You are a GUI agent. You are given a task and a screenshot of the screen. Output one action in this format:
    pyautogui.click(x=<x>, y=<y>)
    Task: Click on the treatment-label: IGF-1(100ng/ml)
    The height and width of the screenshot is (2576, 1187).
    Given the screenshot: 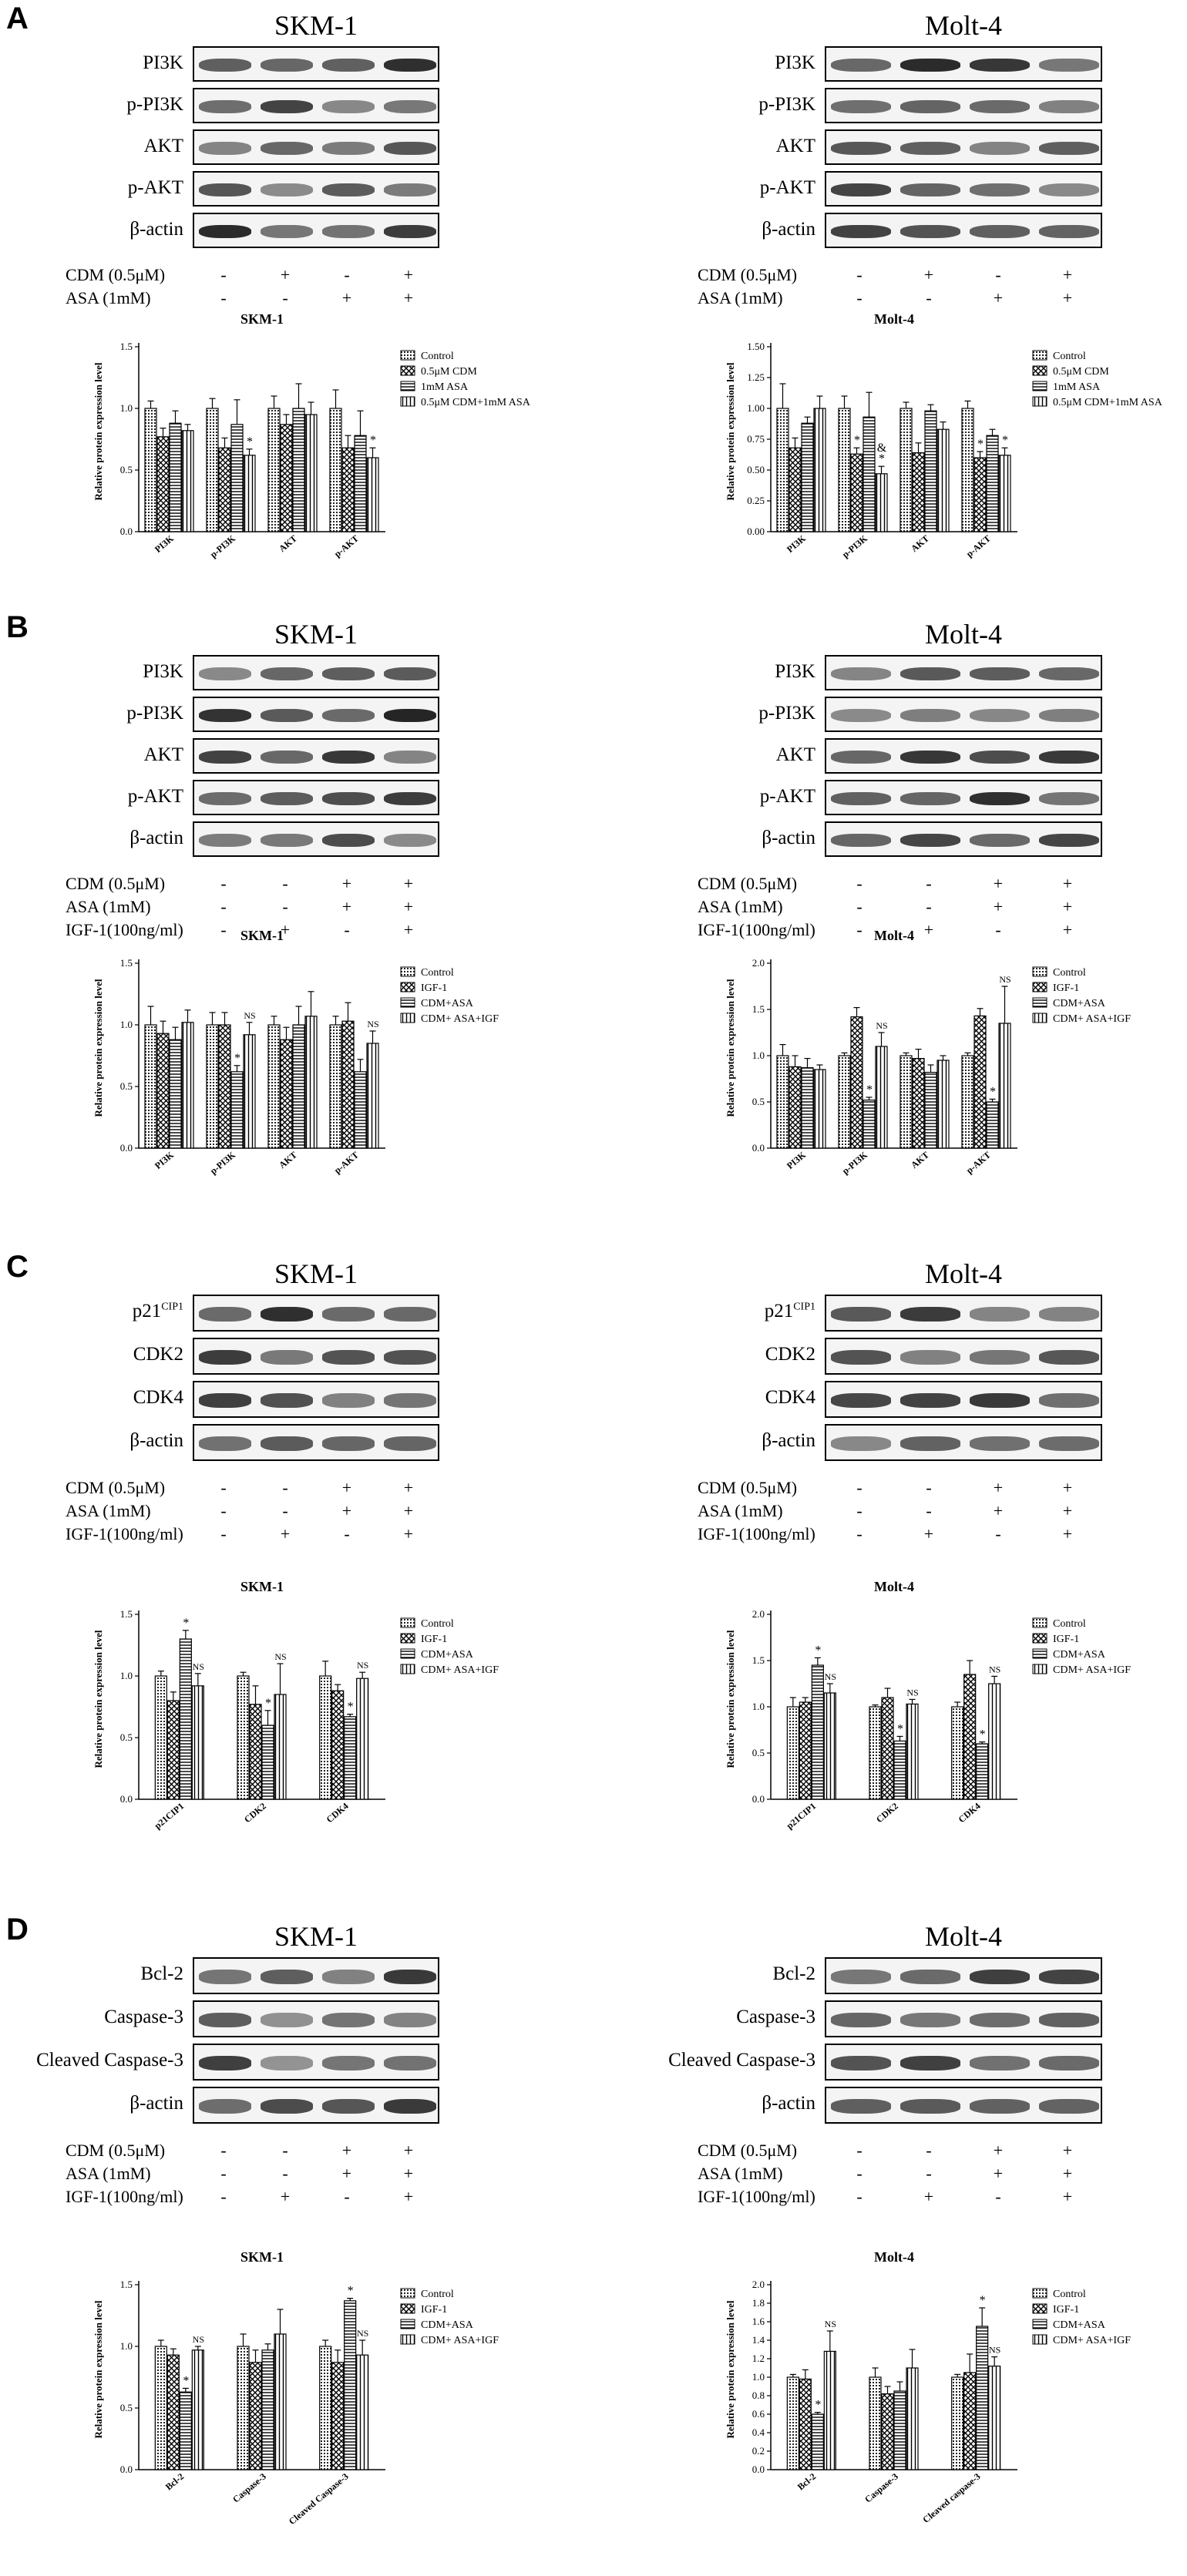 What is the action you would take?
    pyautogui.click(x=124, y=929)
    